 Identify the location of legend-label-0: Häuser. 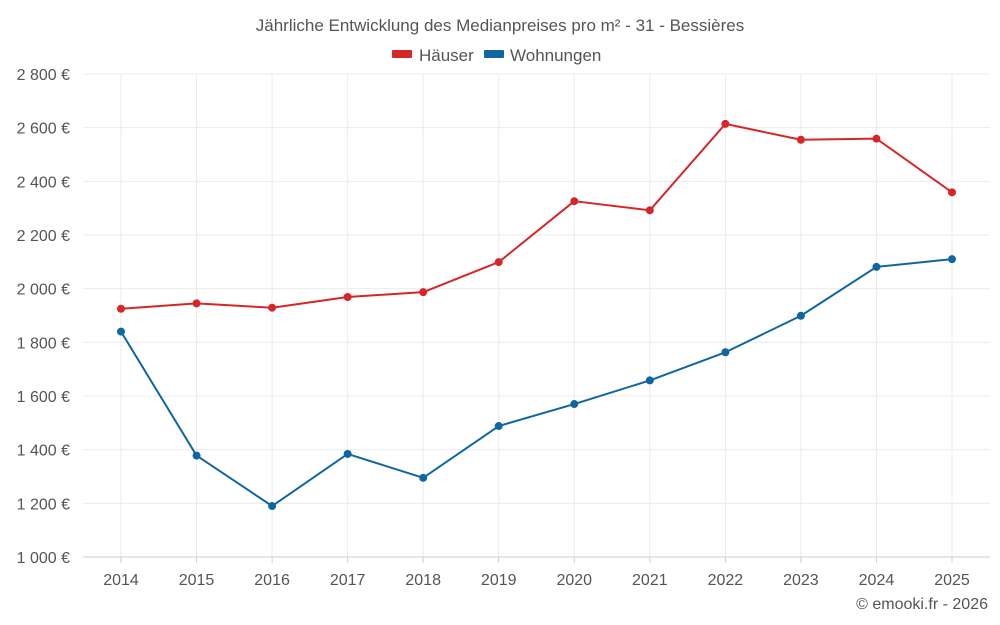
(446, 55).